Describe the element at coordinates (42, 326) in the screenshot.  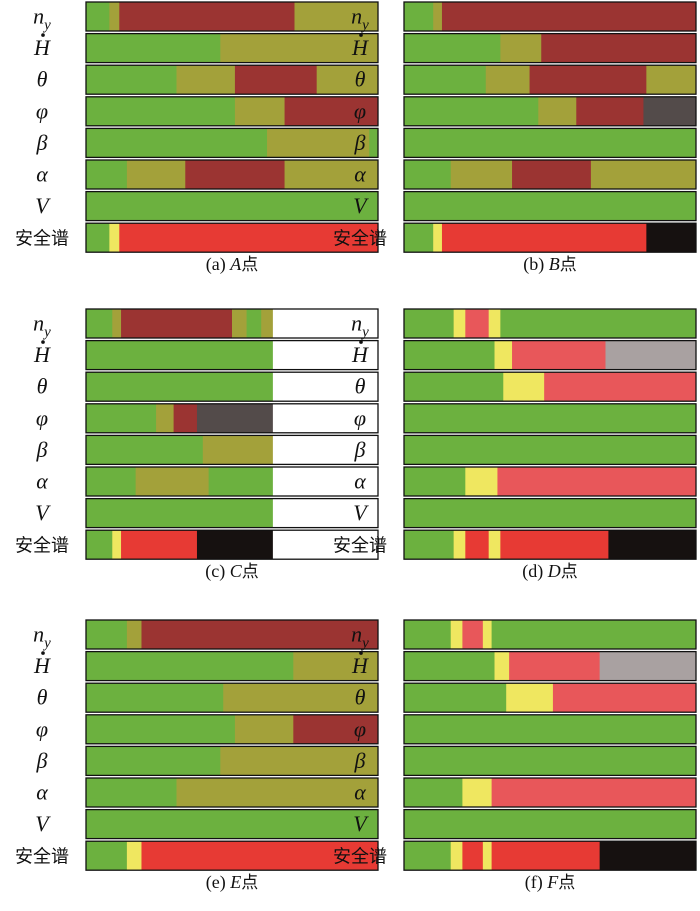
I see `row-label: ny` at that location.